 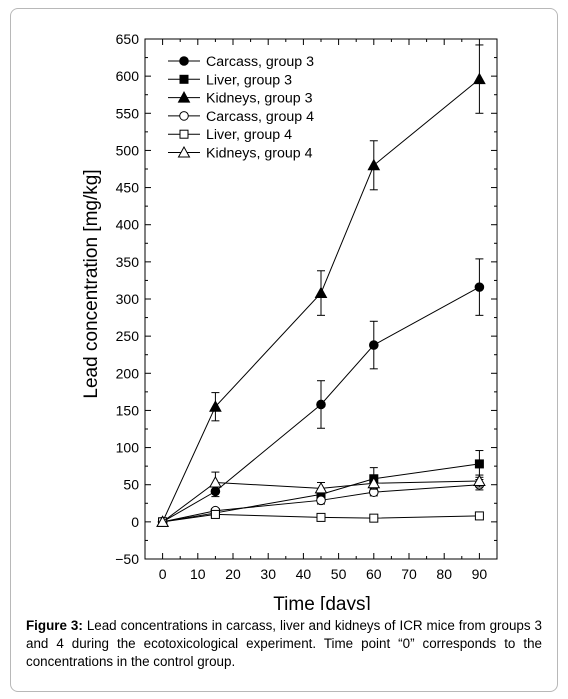 What do you see at coordinates (259, 154) in the screenshot?
I see `legend-label: Kidneys, group 4` at bounding box center [259, 154].